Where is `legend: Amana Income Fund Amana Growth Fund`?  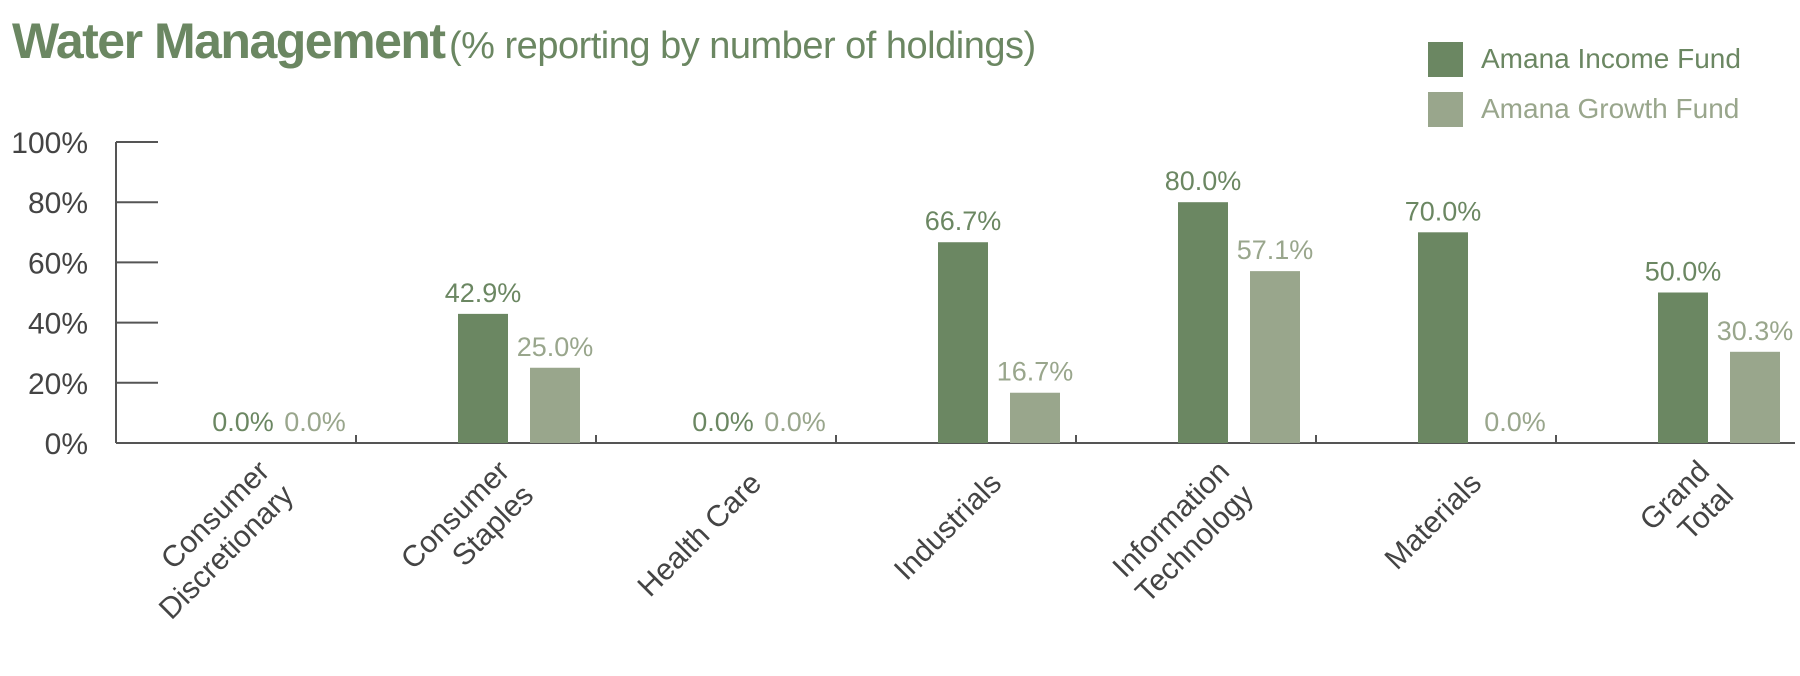
legend: Amana Income Fund Amana Growth Fund is located at coordinates (1584, 84).